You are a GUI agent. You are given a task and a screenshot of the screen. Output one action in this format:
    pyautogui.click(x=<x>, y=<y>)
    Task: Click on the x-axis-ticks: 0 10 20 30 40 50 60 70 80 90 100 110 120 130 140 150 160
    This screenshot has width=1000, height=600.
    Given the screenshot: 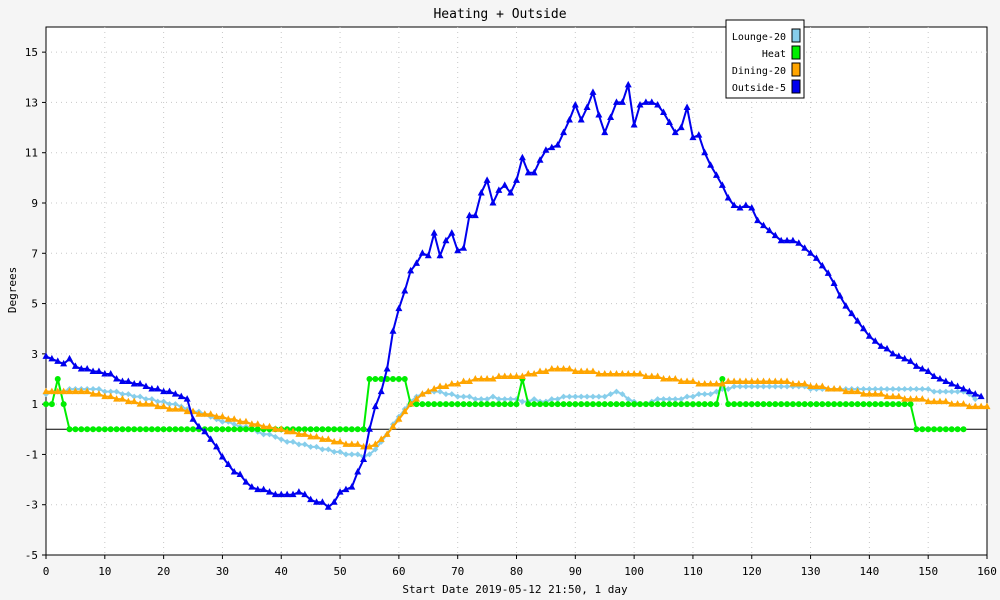 What is the action you would take?
    pyautogui.click(x=520, y=566)
    